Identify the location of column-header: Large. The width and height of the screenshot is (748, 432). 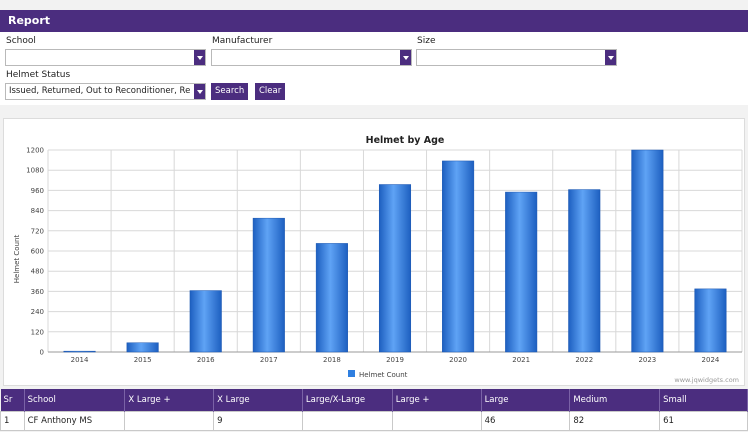
(526, 400).